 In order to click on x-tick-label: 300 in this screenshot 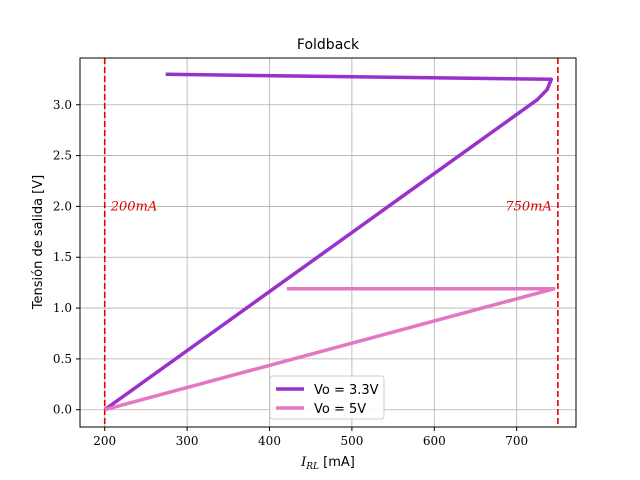, I will do `click(187, 441)`.